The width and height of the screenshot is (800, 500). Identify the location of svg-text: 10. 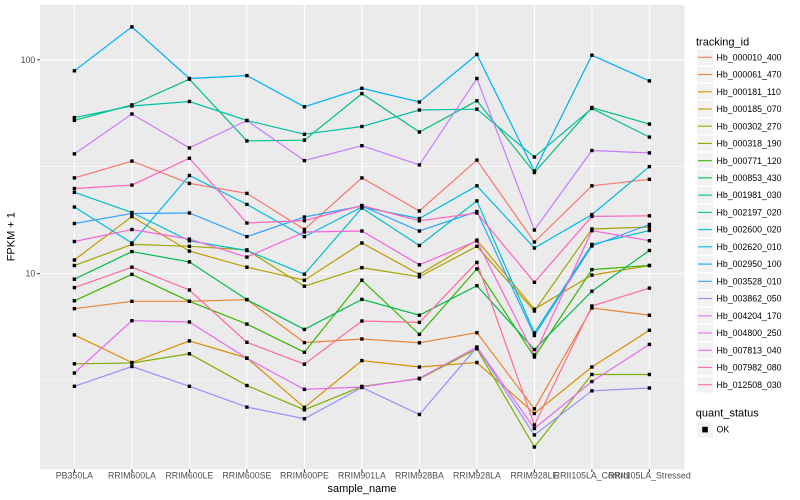
(31, 274).